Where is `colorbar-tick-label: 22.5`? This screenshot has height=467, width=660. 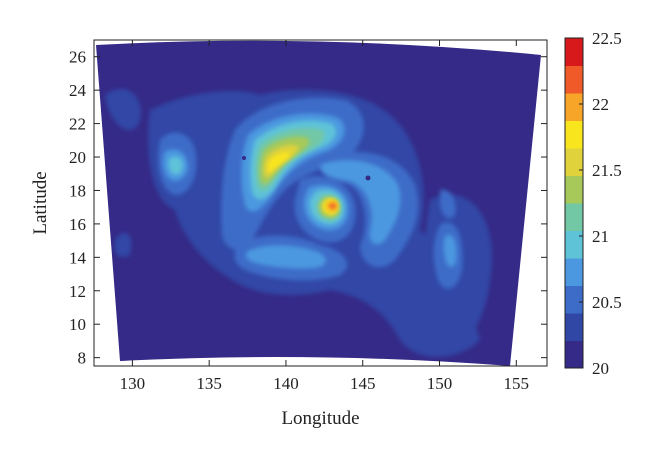 colorbar-tick-label: 22.5 is located at coordinates (607, 38).